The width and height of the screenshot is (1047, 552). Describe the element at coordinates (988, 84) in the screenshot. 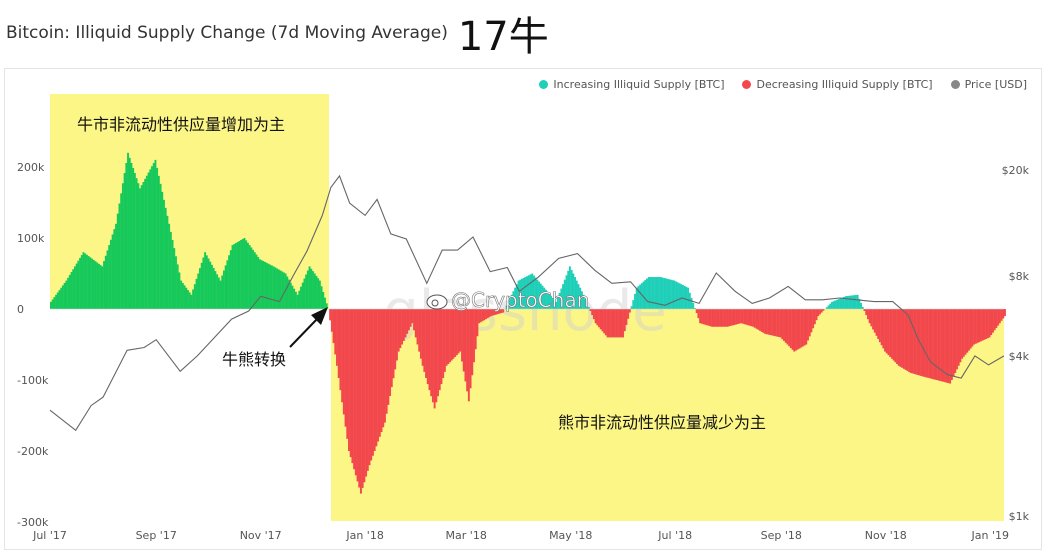

I see `legend-item-price: Price [USD]` at that location.